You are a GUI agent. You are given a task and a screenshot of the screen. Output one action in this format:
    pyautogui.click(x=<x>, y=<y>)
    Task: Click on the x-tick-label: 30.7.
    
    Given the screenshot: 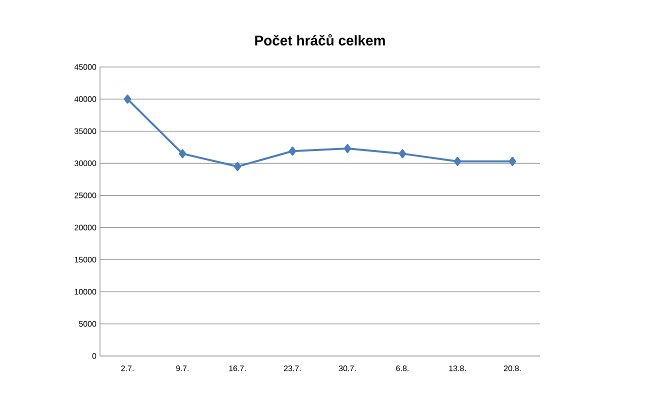 What is the action you would take?
    pyautogui.click(x=347, y=369)
    